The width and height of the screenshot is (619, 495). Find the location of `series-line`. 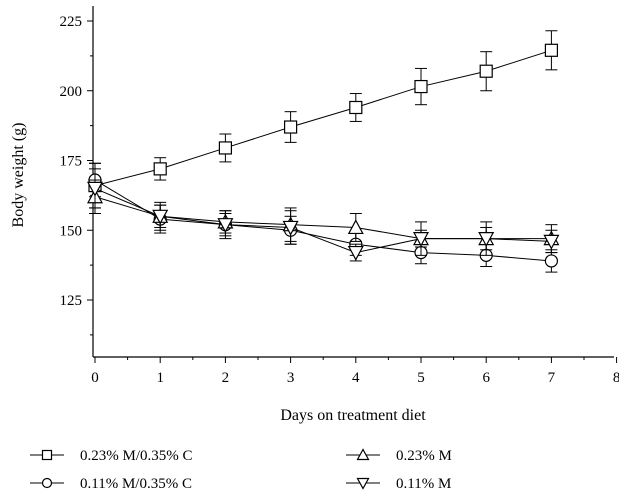

series-line is located at coordinates (323, 220).